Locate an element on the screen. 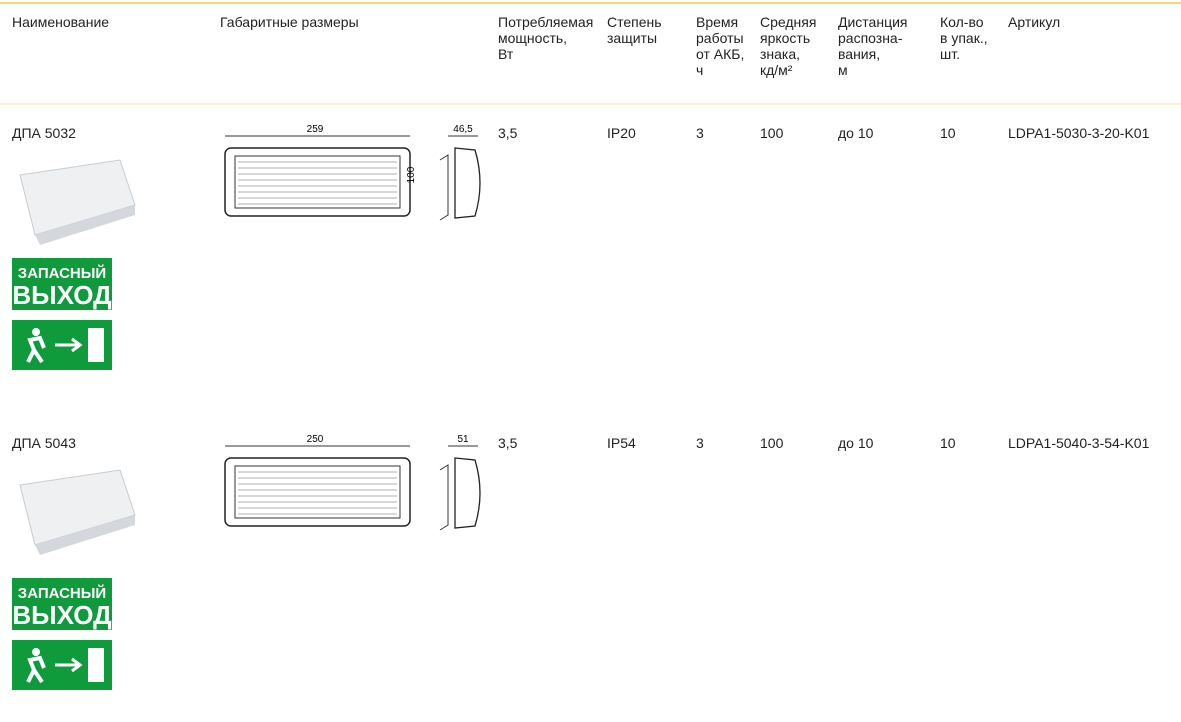 Image resolution: width=1181 pixels, height=722 pixels. header-text: кд/м² is located at coordinates (776, 70).